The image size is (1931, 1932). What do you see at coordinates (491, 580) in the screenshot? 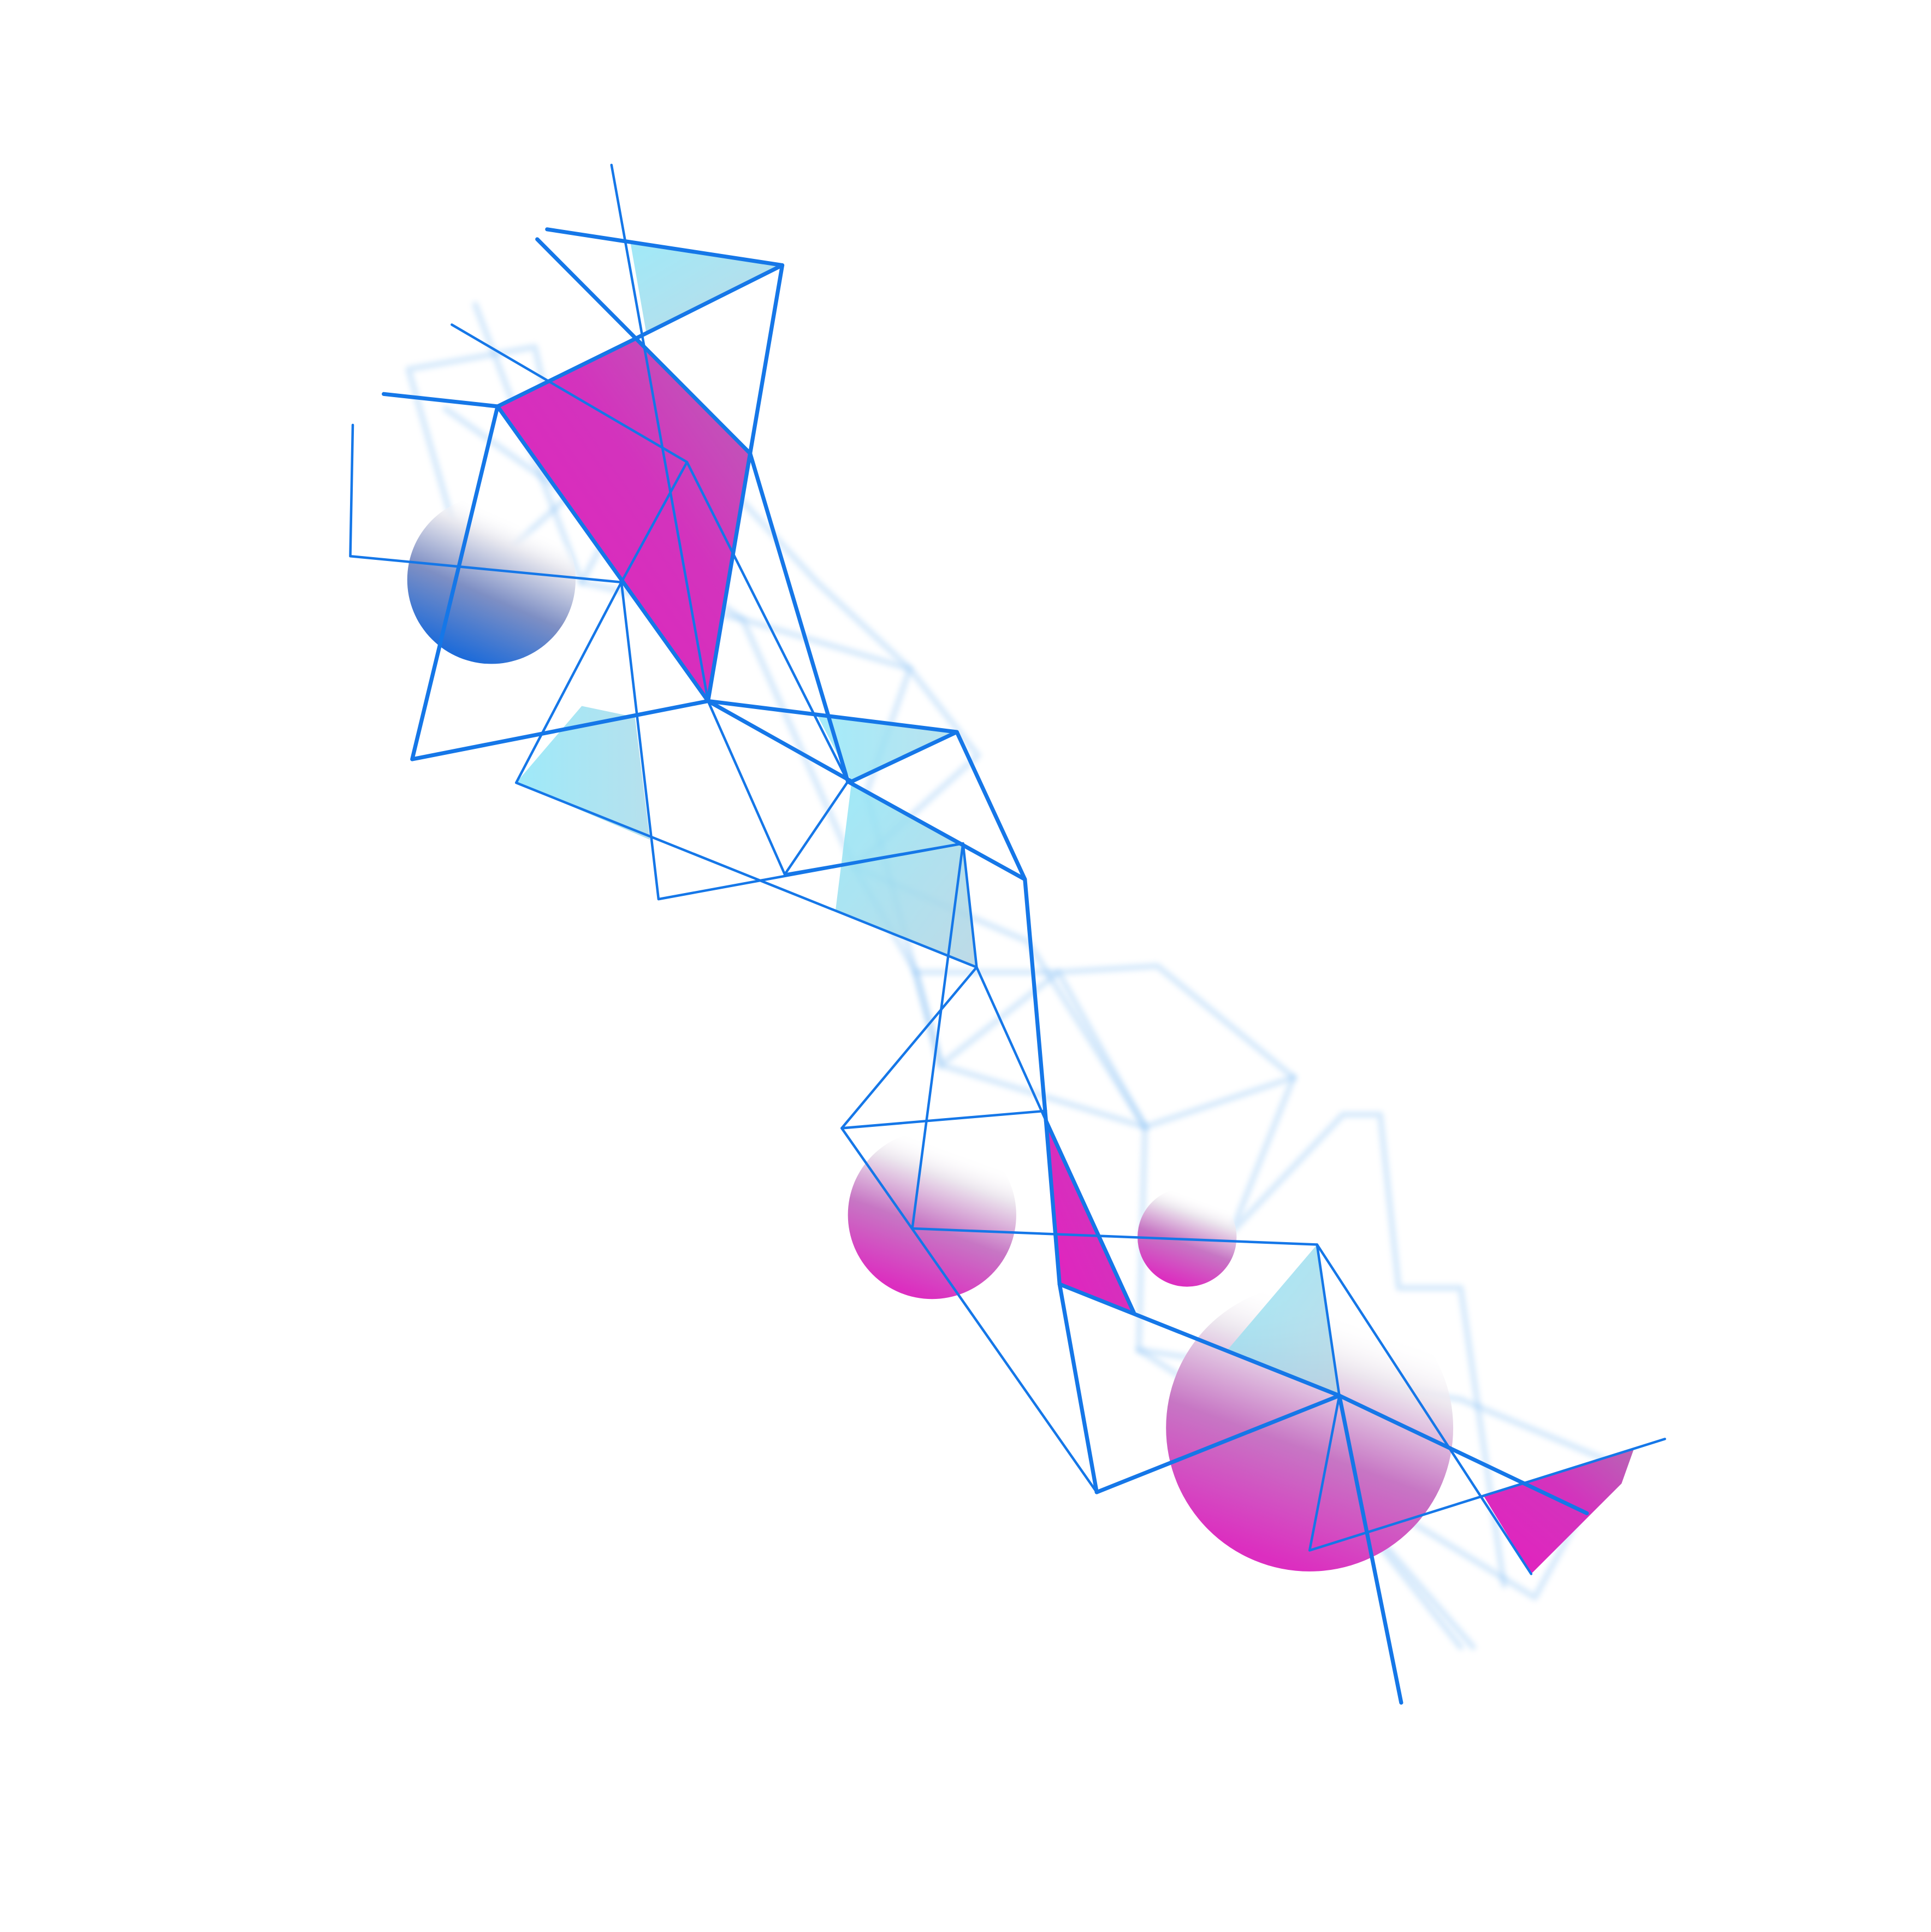
I see `blue-sphere` at bounding box center [491, 580].